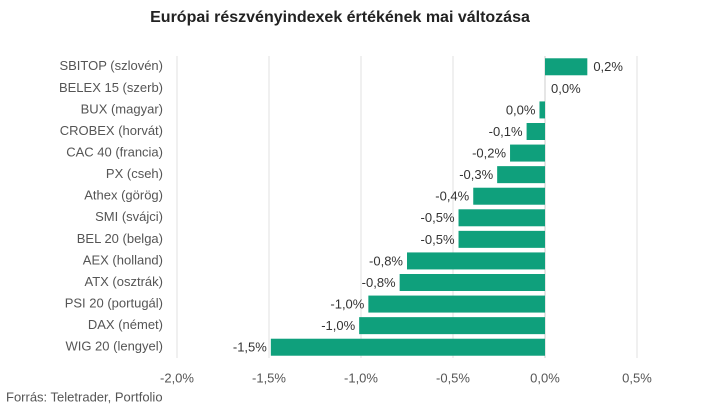  What do you see at coordinates (114, 152) in the screenshot?
I see `y-tick-label: CAC 40 (francia)` at bounding box center [114, 152].